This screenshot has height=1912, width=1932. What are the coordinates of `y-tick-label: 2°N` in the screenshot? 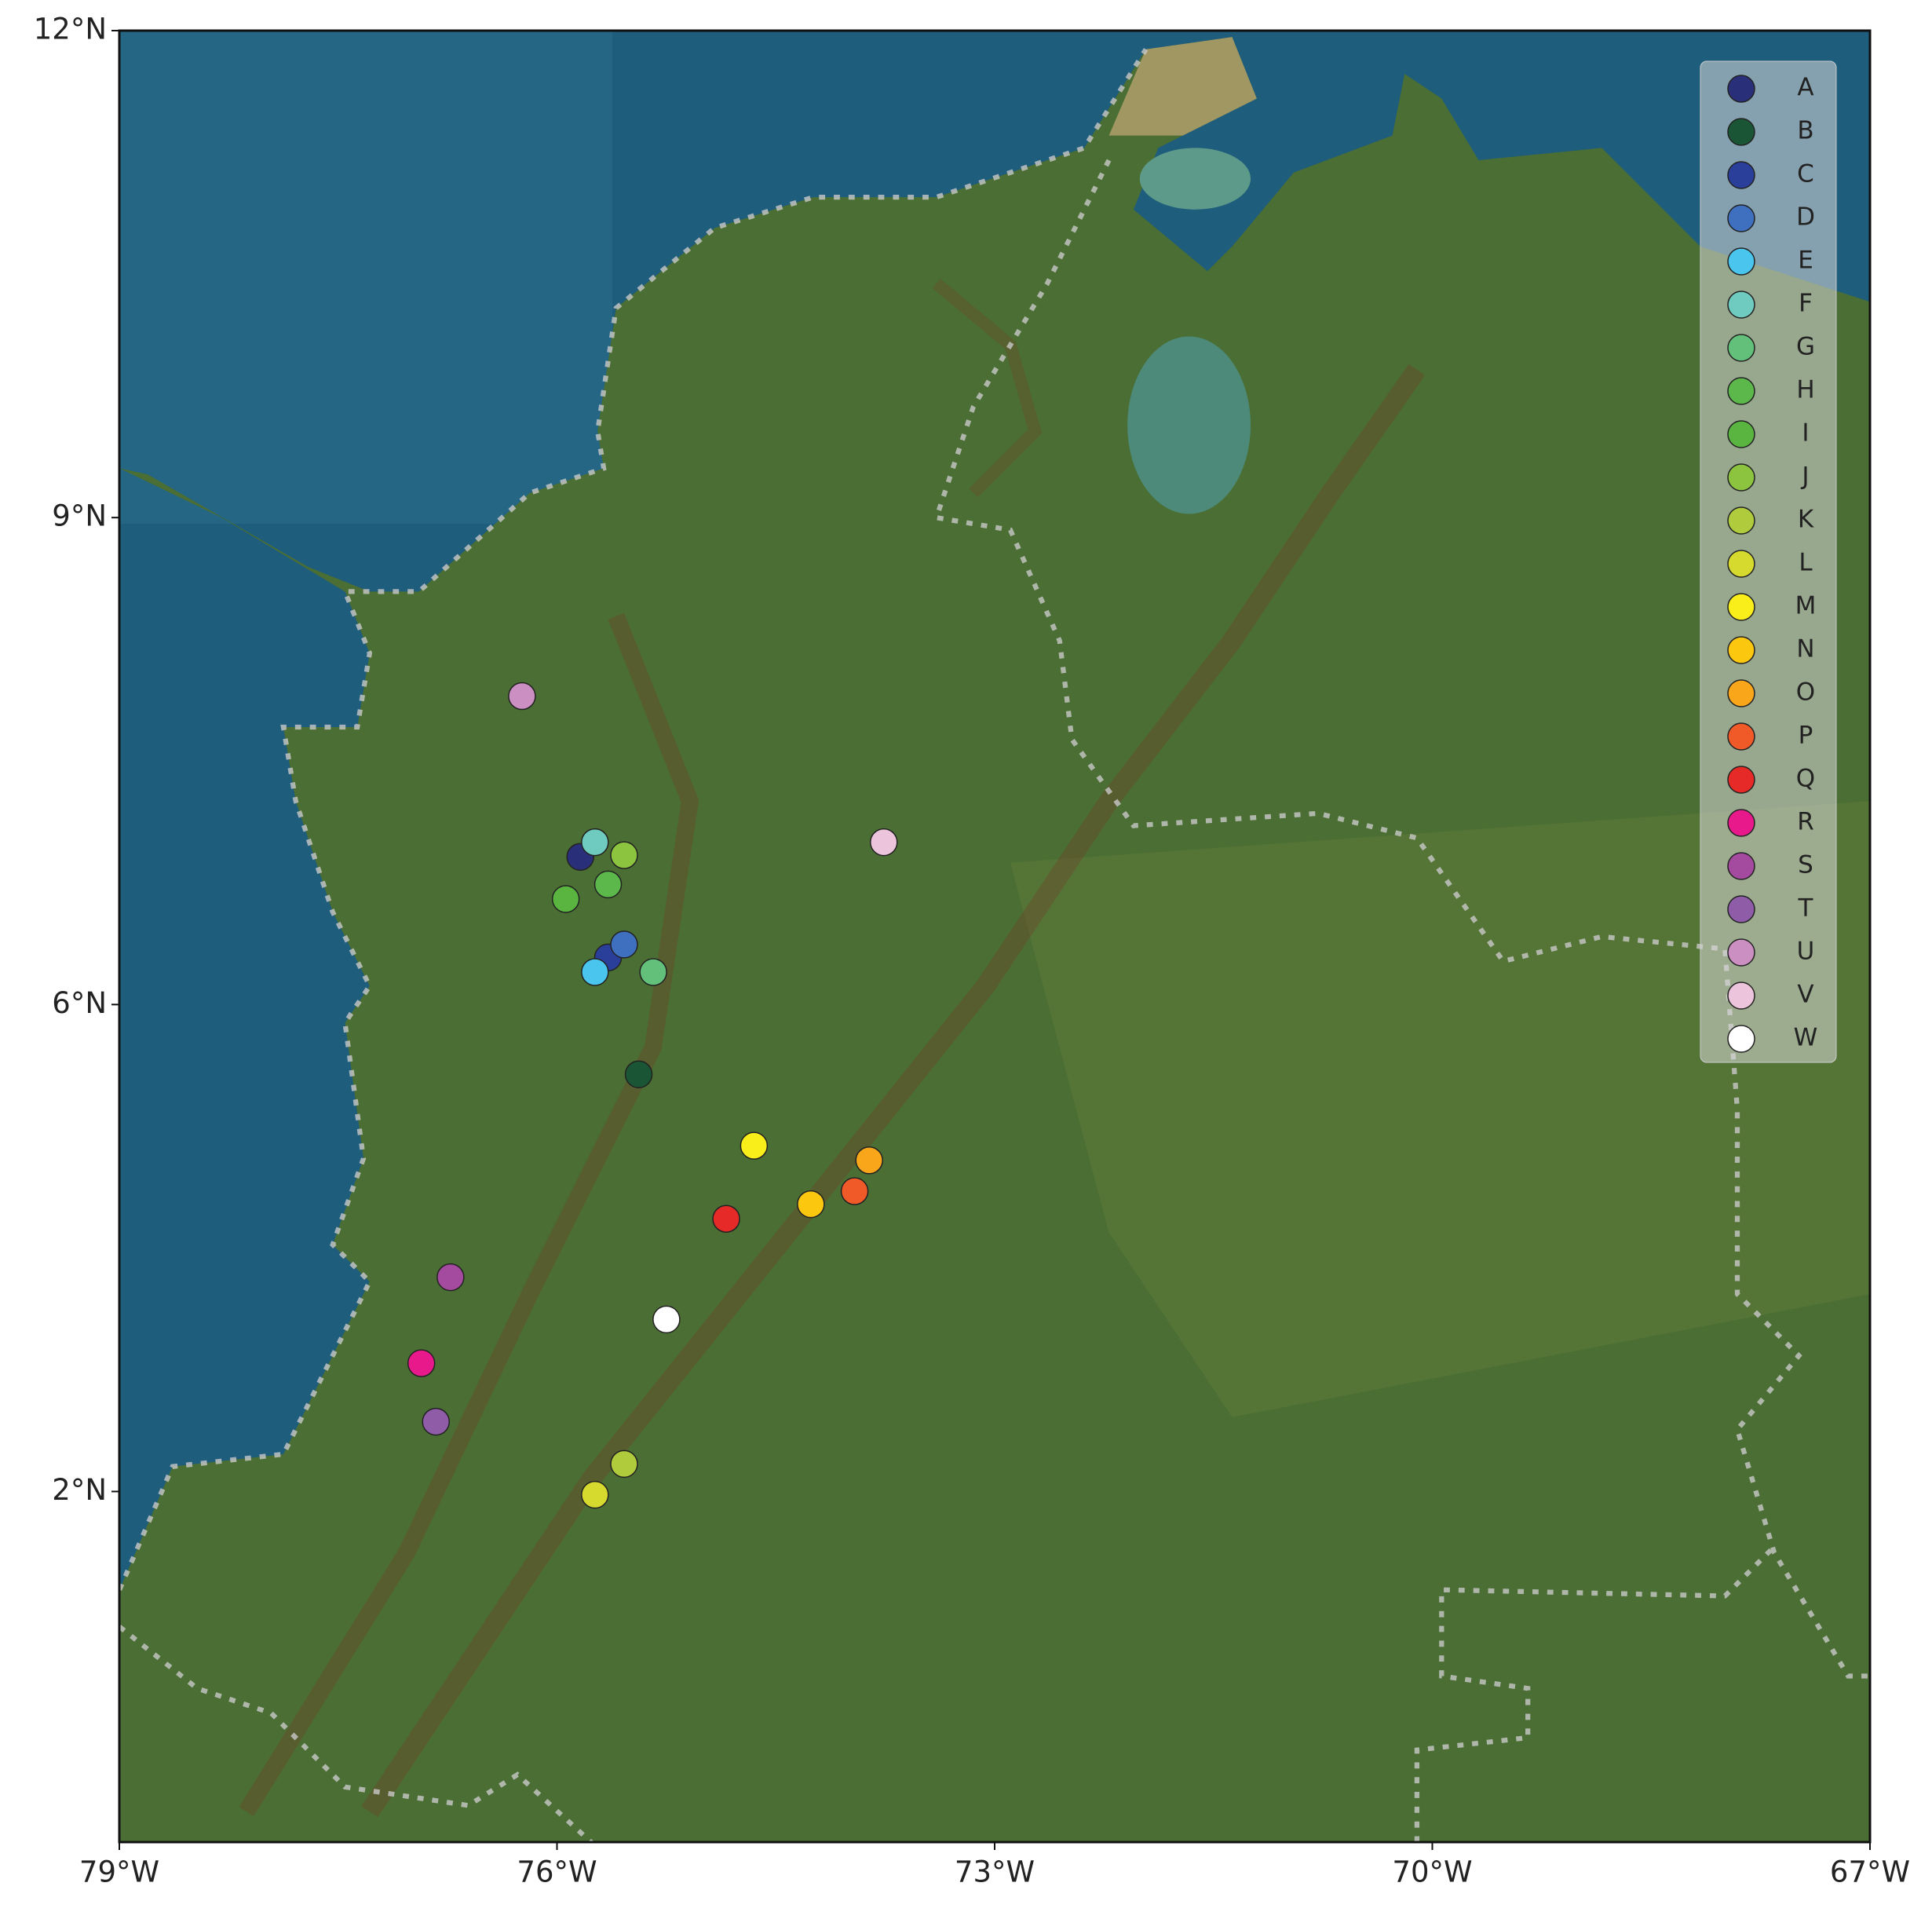 It's located at (79, 1490).